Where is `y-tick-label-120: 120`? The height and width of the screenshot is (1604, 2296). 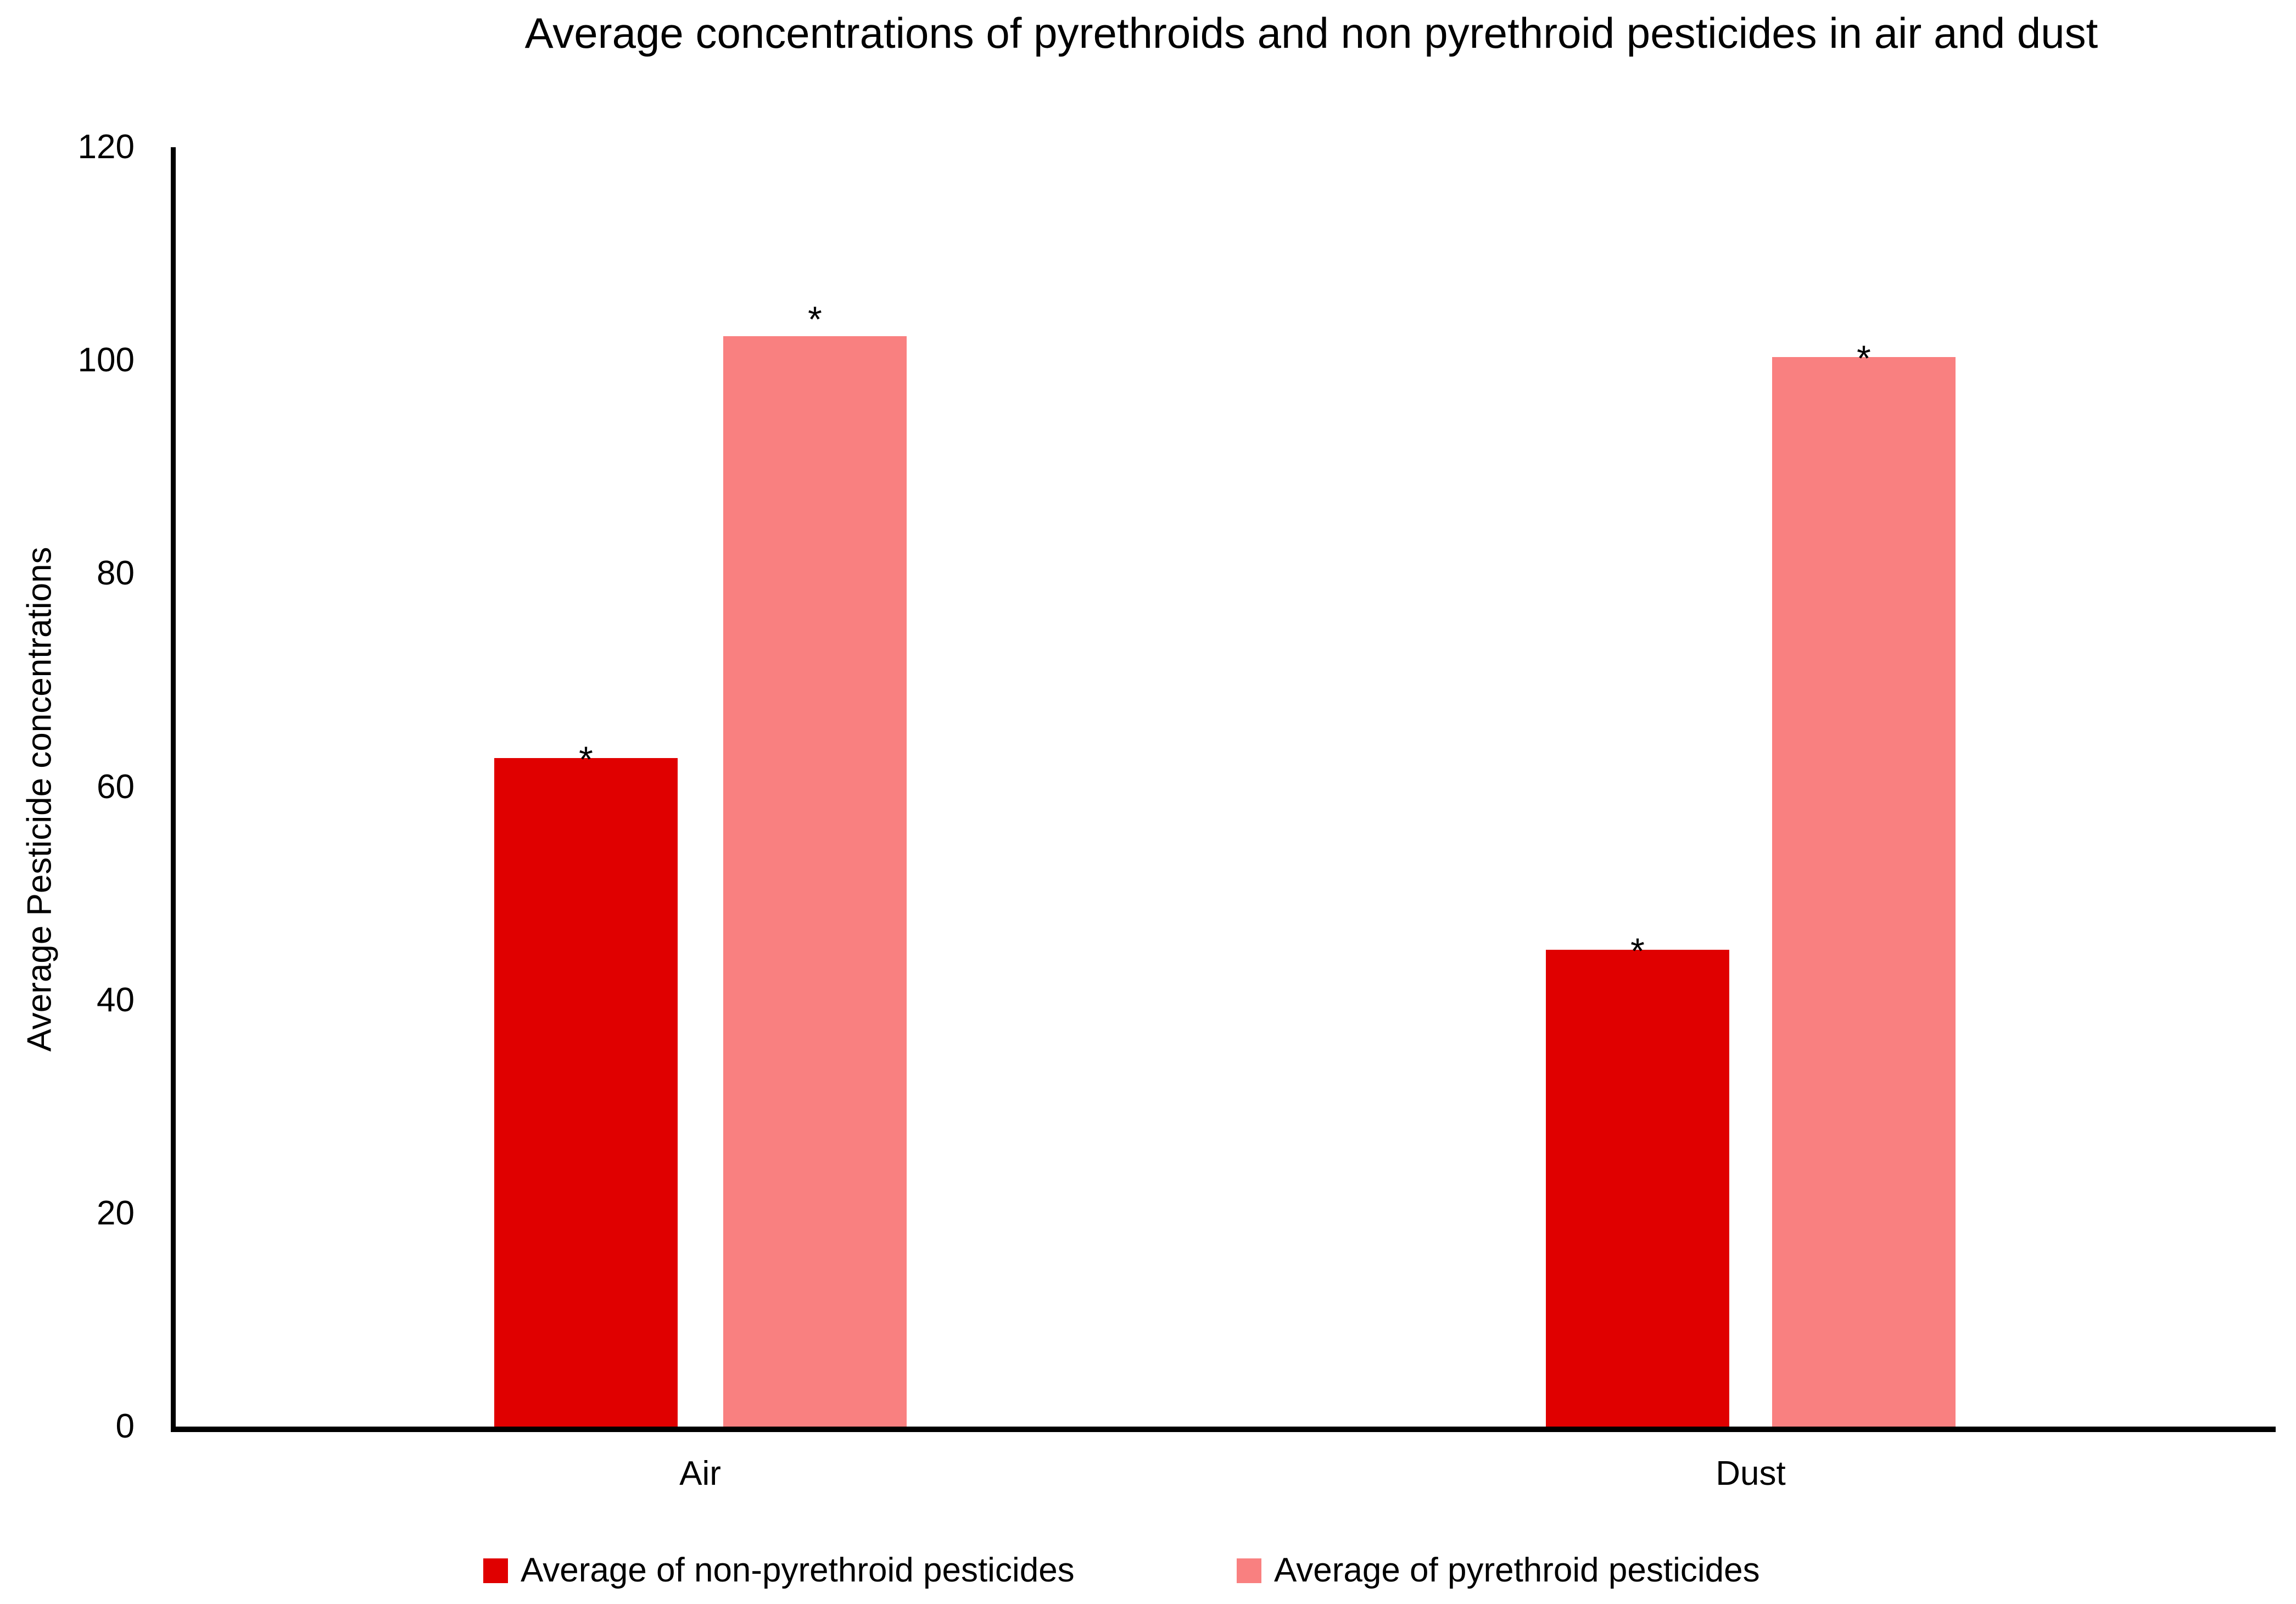 y-tick-label-120: 120 is located at coordinates (106, 147).